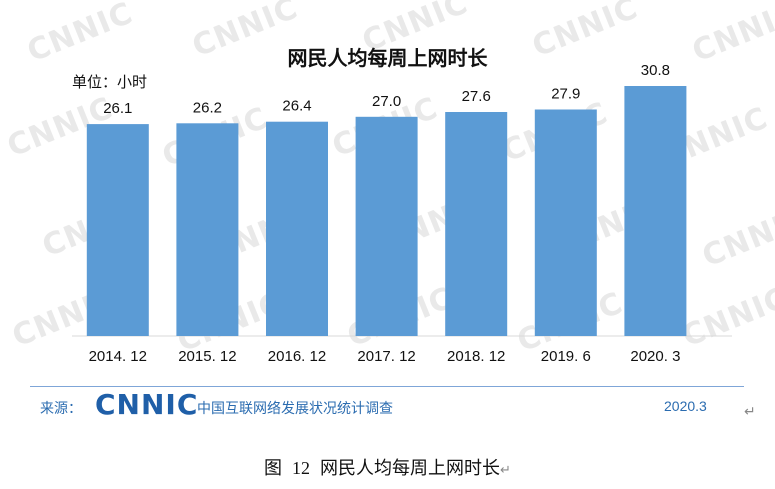 The image size is (775, 489). I want to click on value-label: 27.6, so click(476, 96).